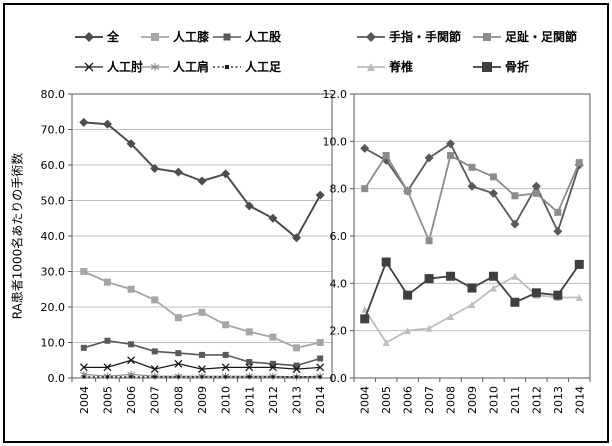 This screenshot has height=446, width=612. Describe the element at coordinates (155, 66) in the screenshot. I see `shoulder-series-marker-icon` at that location.